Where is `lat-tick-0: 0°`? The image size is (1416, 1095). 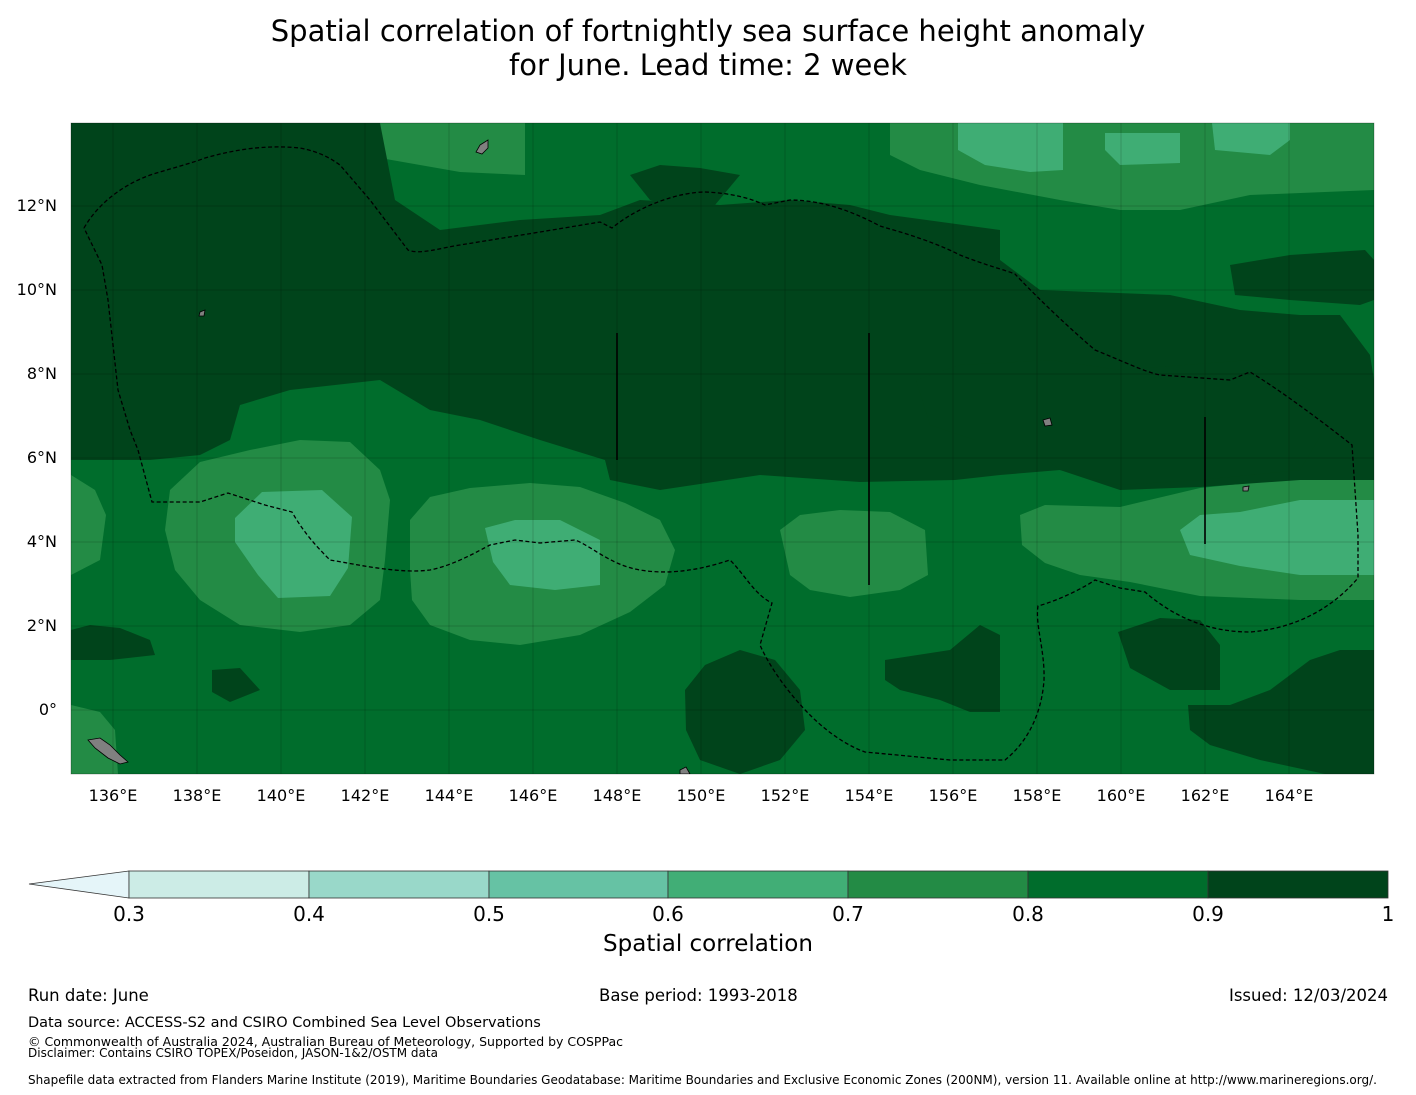
lat-tick-0: 0° is located at coordinates (47, 709).